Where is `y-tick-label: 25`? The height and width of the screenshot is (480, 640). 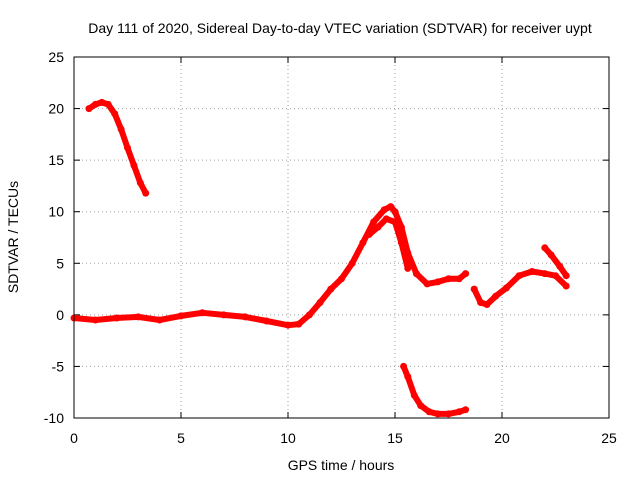 y-tick-label: 25 is located at coordinates (56, 57).